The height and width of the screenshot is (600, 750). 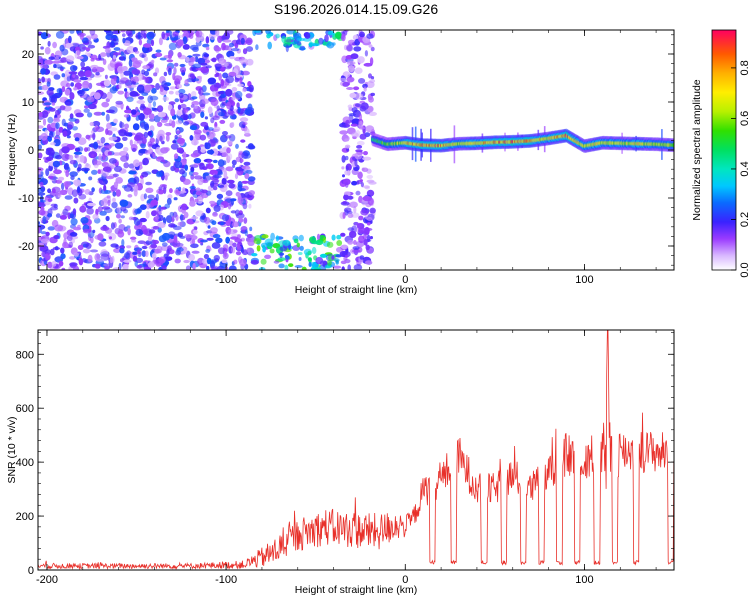 What do you see at coordinates (584, 280) in the screenshot?
I see `x-tick-label: 100` at bounding box center [584, 280].